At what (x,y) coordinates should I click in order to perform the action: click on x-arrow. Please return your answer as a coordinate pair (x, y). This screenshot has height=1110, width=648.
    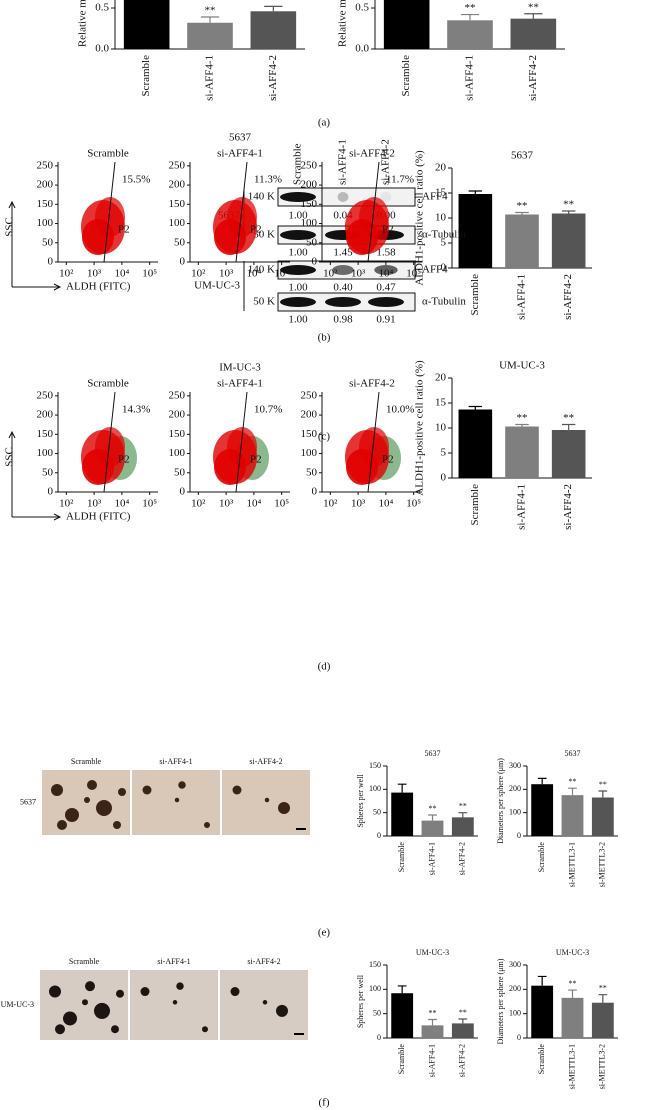
    Looking at the image, I should click on (37, 517).